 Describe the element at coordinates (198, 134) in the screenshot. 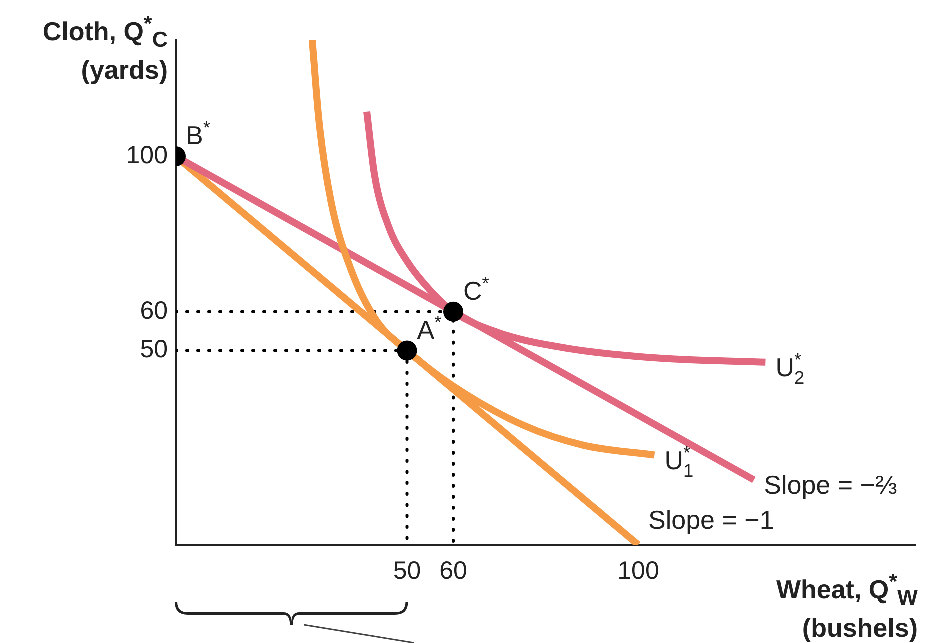

I see `annotation: B*` at that location.